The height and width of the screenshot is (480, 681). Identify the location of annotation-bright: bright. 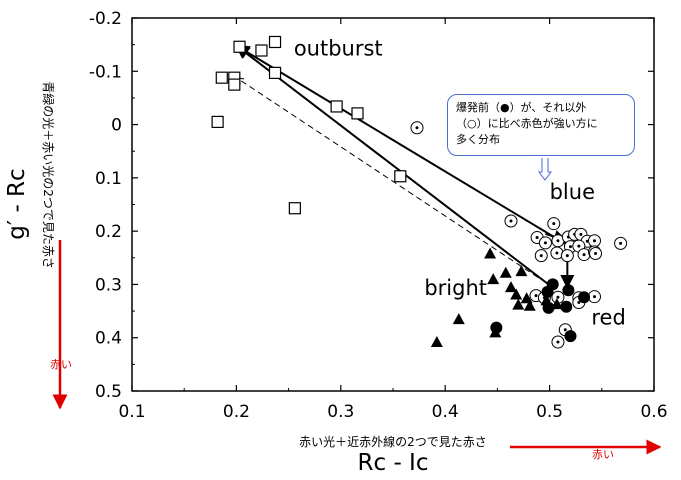
(455, 288).